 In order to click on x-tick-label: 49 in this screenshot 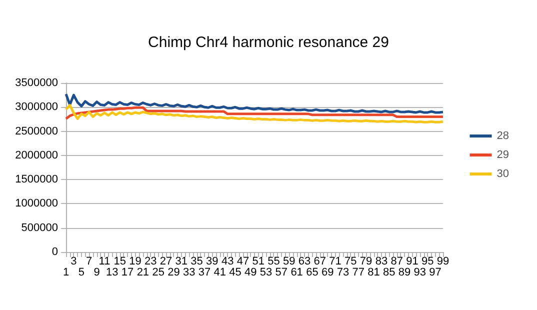, I will do `click(250, 272)`.